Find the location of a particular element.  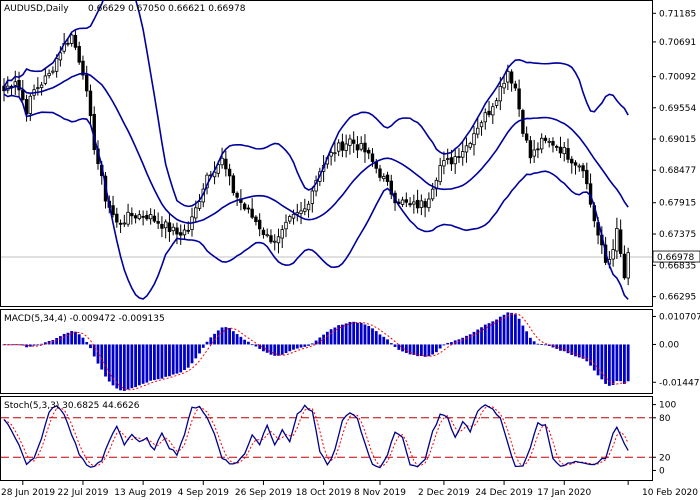

macd-tick-label: -0.014479 is located at coordinates (679, 383).